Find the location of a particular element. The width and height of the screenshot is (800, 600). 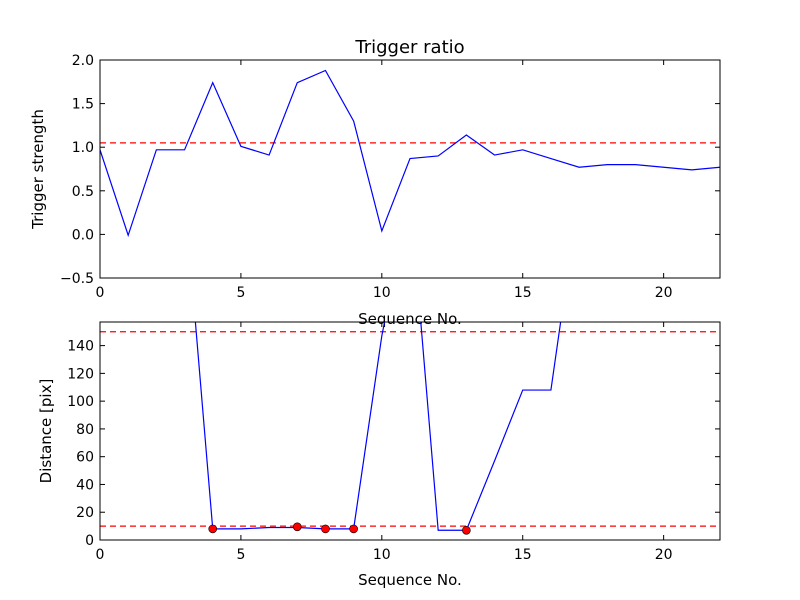

y-axis-label: Distance [pix] is located at coordinates (46, 431).